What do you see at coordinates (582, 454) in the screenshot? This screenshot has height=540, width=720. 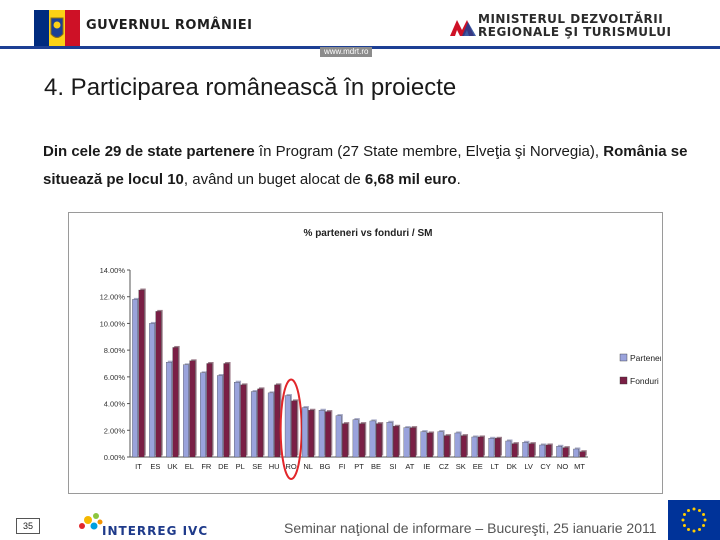 I see `bar-fonduri-mt` at bounding box center [582, 454].